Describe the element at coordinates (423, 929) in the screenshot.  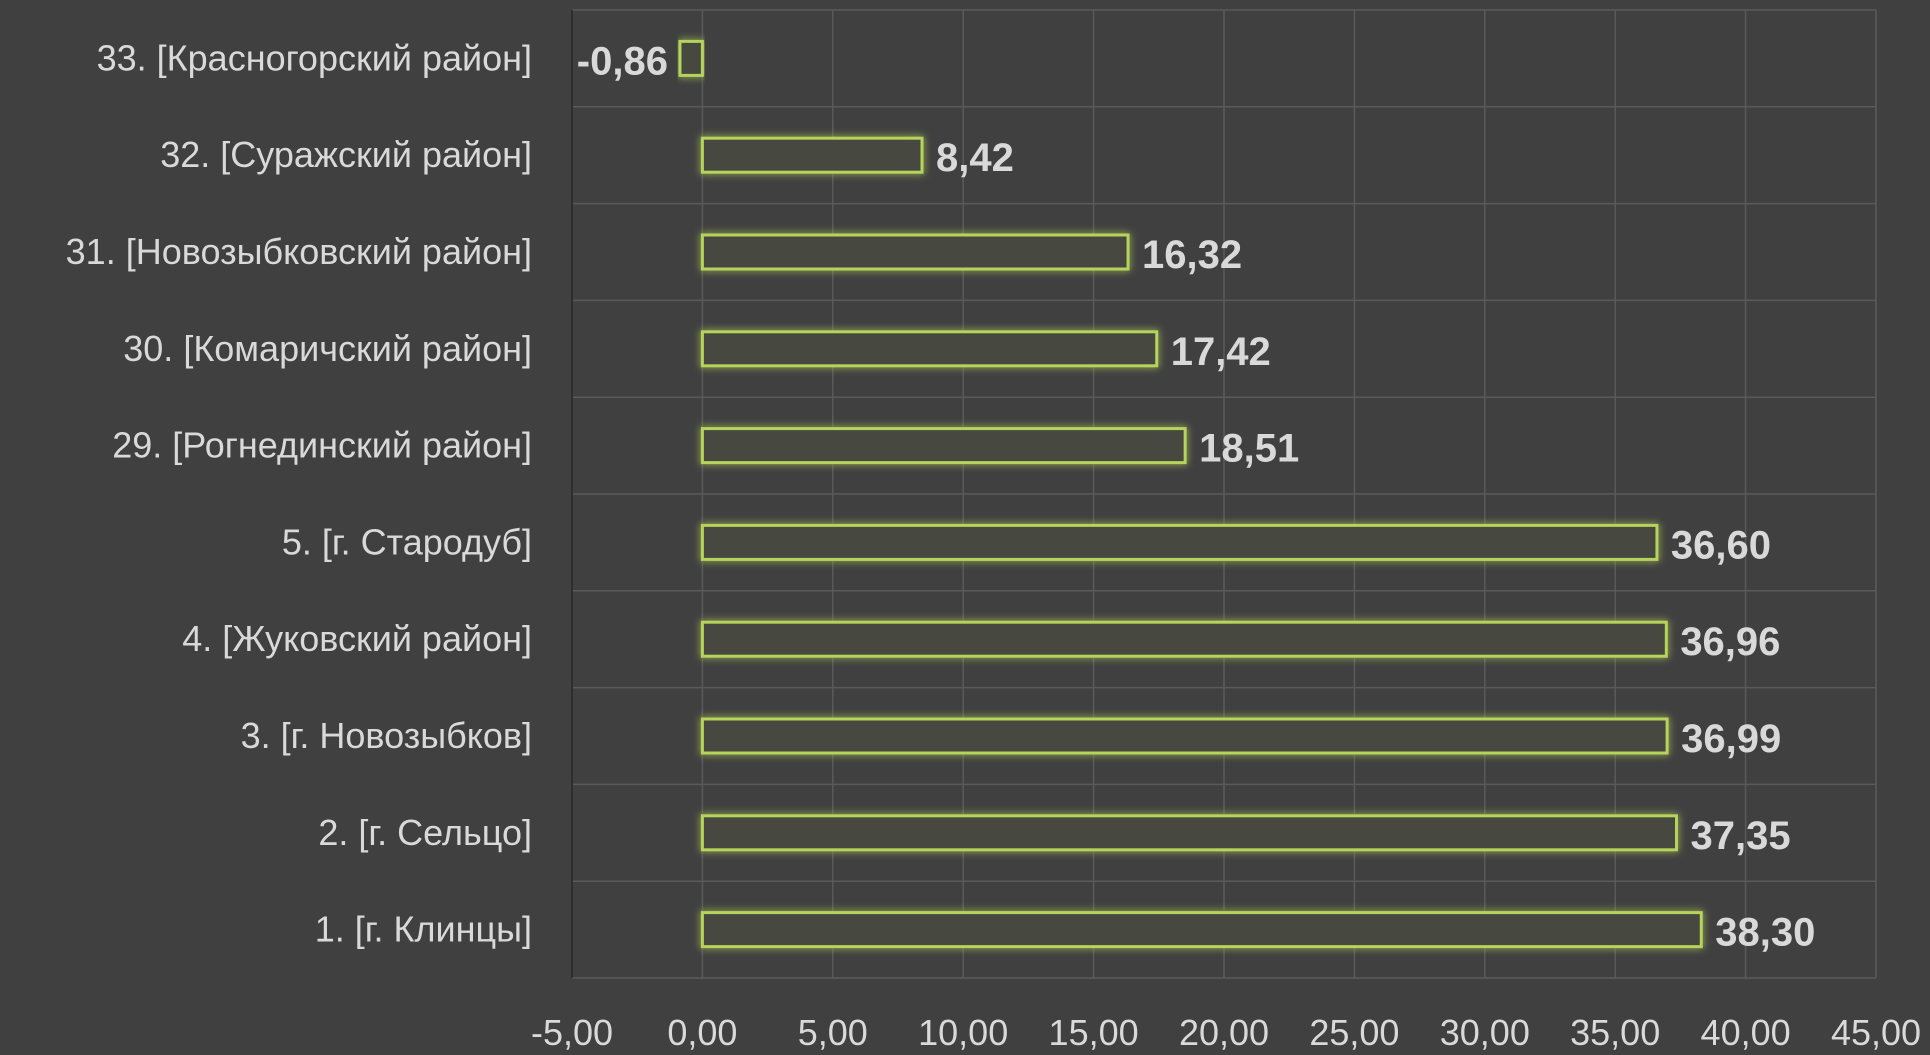
I see `category-label: 1. [г. Клинцы]` at that location.